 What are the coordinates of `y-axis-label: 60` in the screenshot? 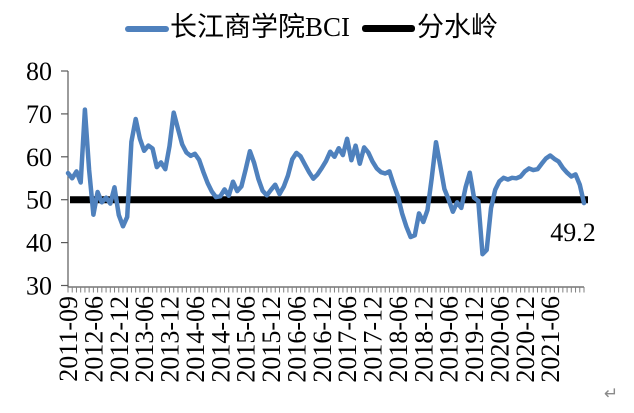 It's located at (39, 157).